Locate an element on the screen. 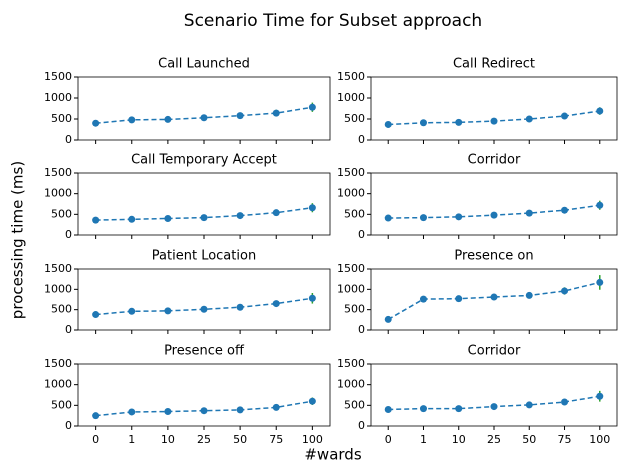 The width and height of the screenshot is (622, 464). subplot: Presence on 0 500 1000 1500 is located at coordinates (477, 292).